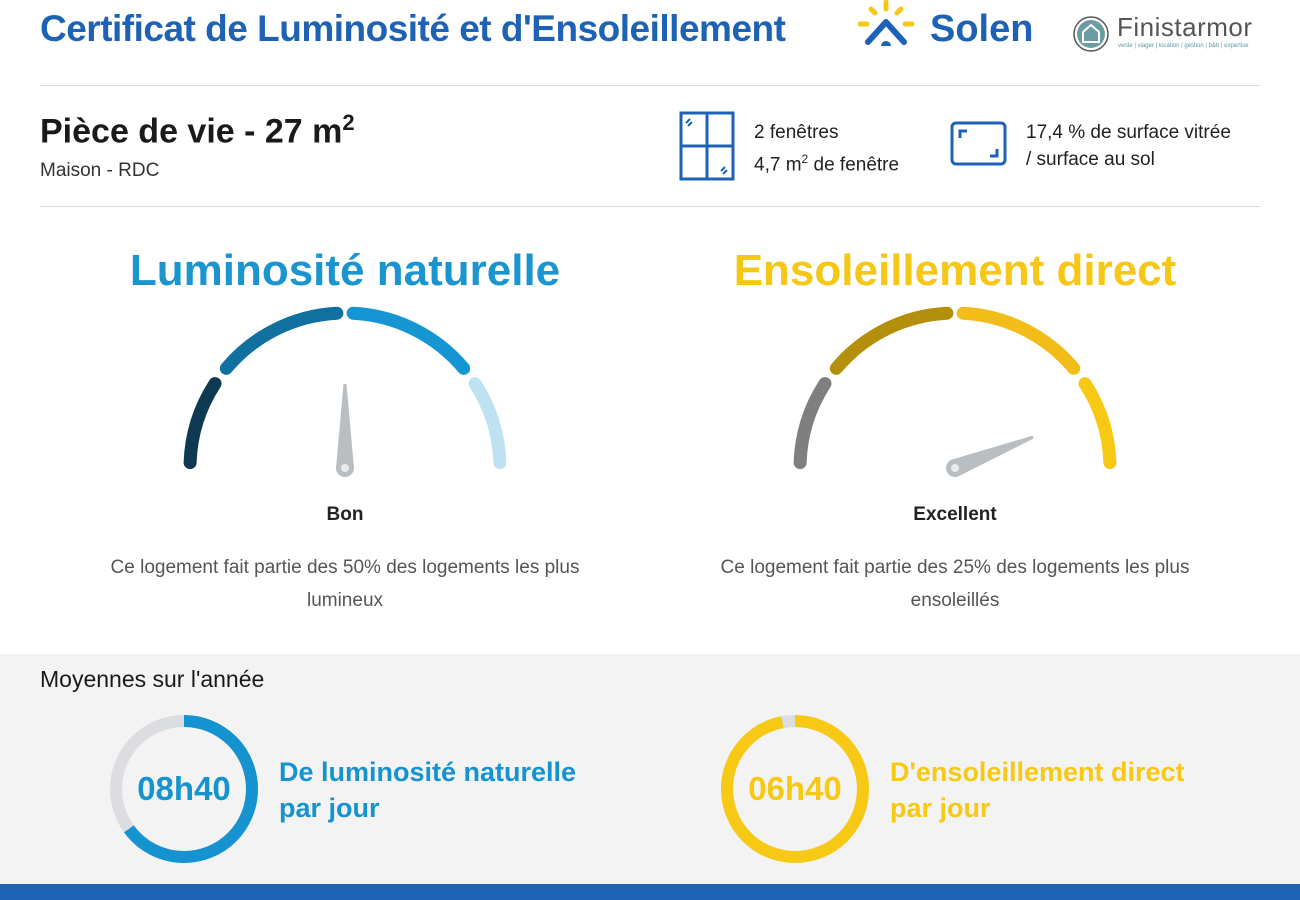 The height and width of the screenshot is (900, 1300). I want to click on windows-info: 2 fenêtres 4,7 m2 de fenêtre, so click(826, 148).